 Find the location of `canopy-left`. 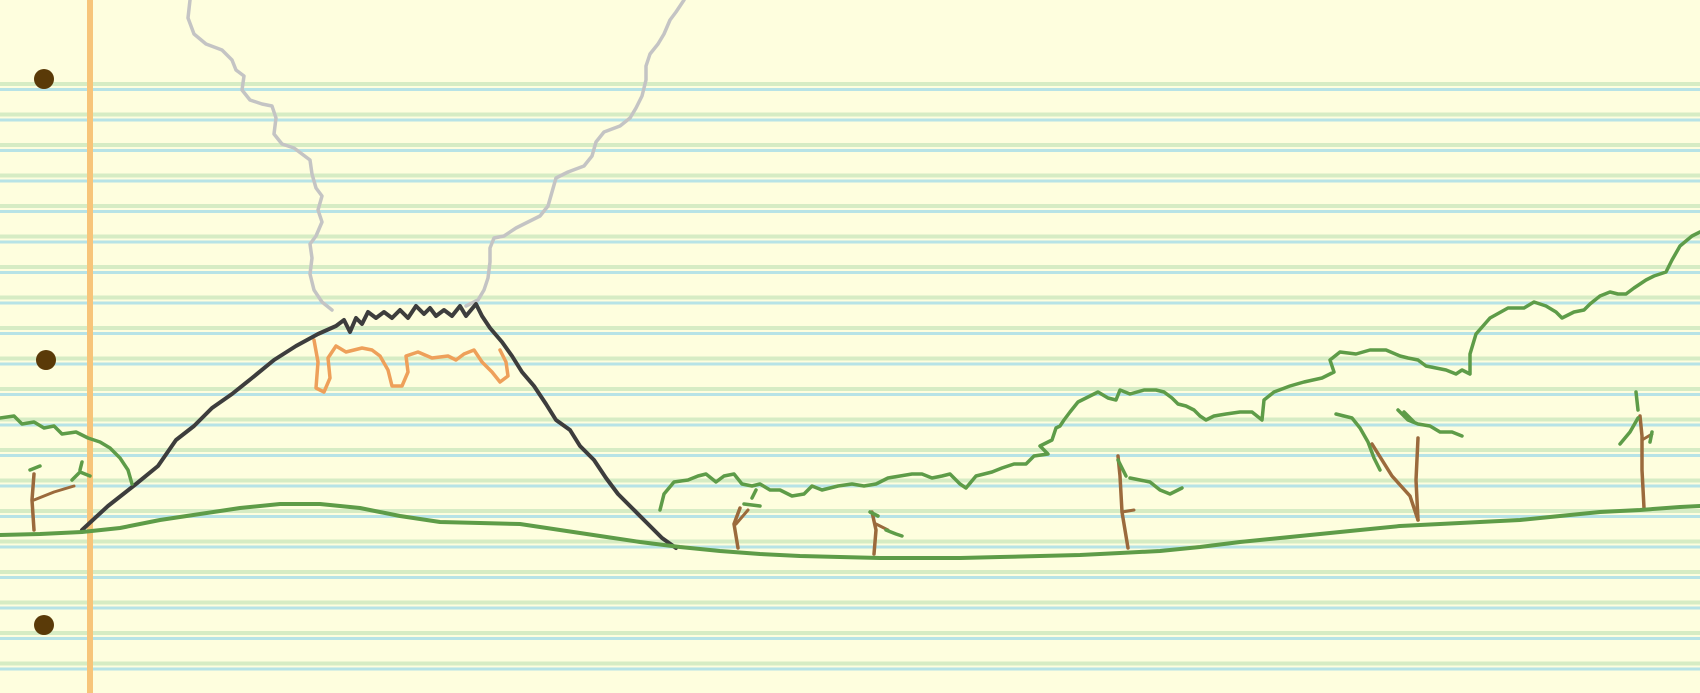

canopy-left is located at coordinates (67, 450).